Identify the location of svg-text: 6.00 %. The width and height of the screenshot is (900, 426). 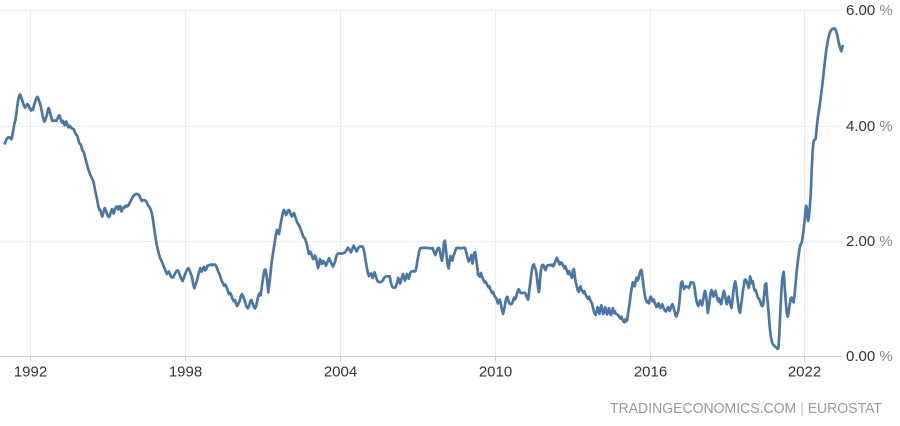
(869, 10).